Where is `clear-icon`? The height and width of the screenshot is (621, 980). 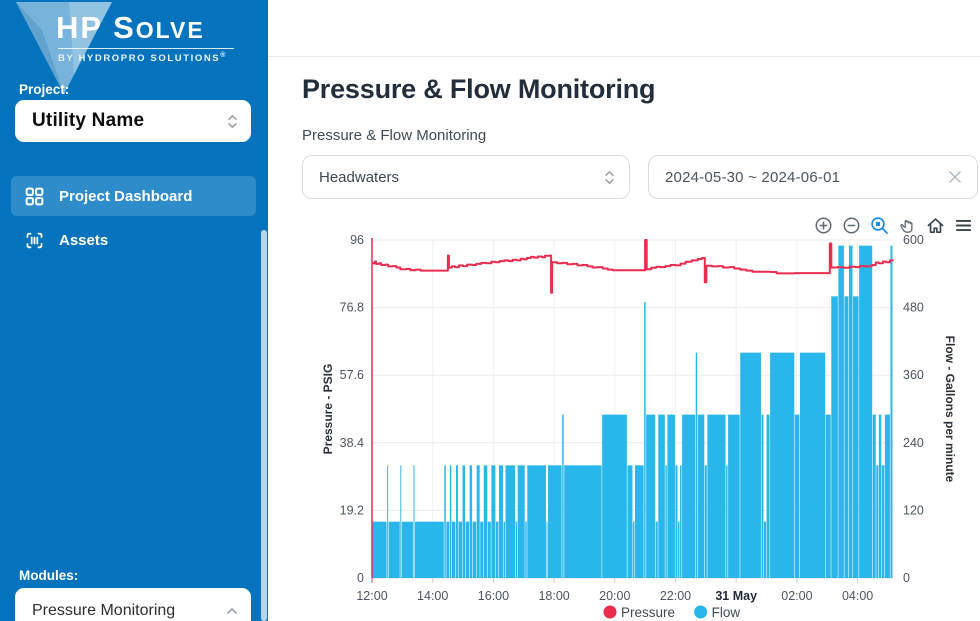 clear-icon is located at coordinates (955, 177).